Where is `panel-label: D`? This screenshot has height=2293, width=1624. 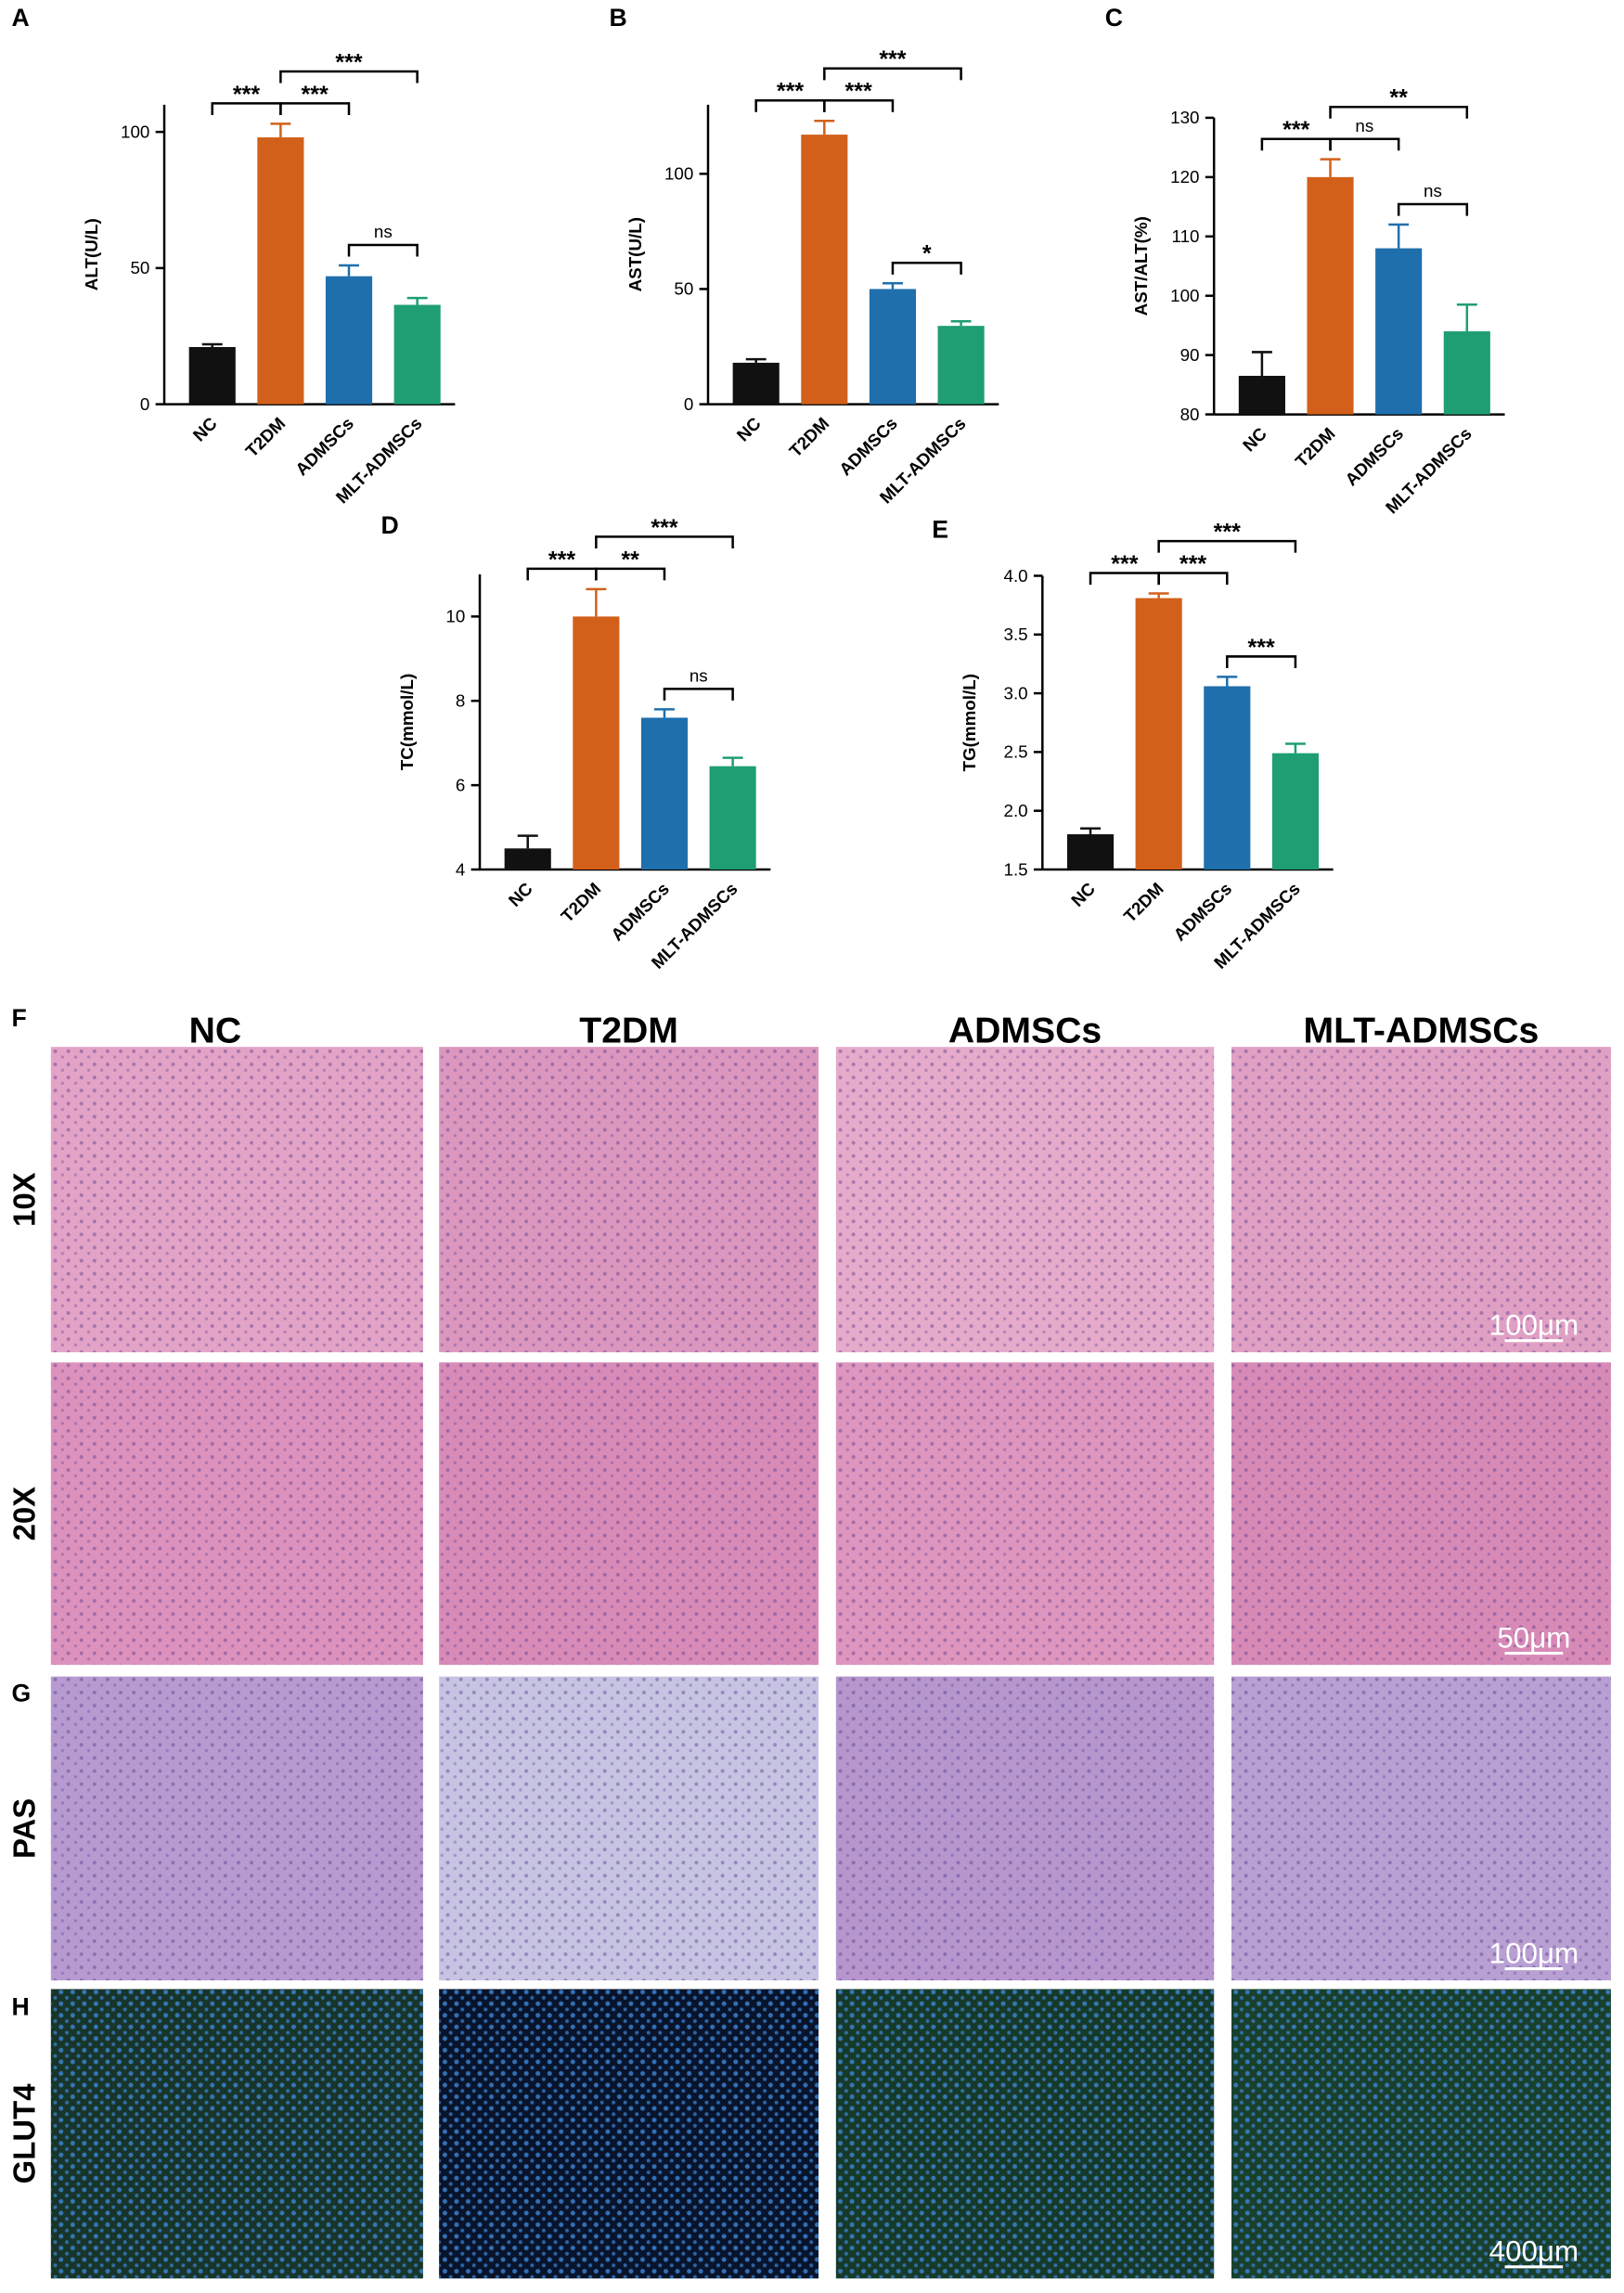
panel-label: D is located at coordinates (389, 525).